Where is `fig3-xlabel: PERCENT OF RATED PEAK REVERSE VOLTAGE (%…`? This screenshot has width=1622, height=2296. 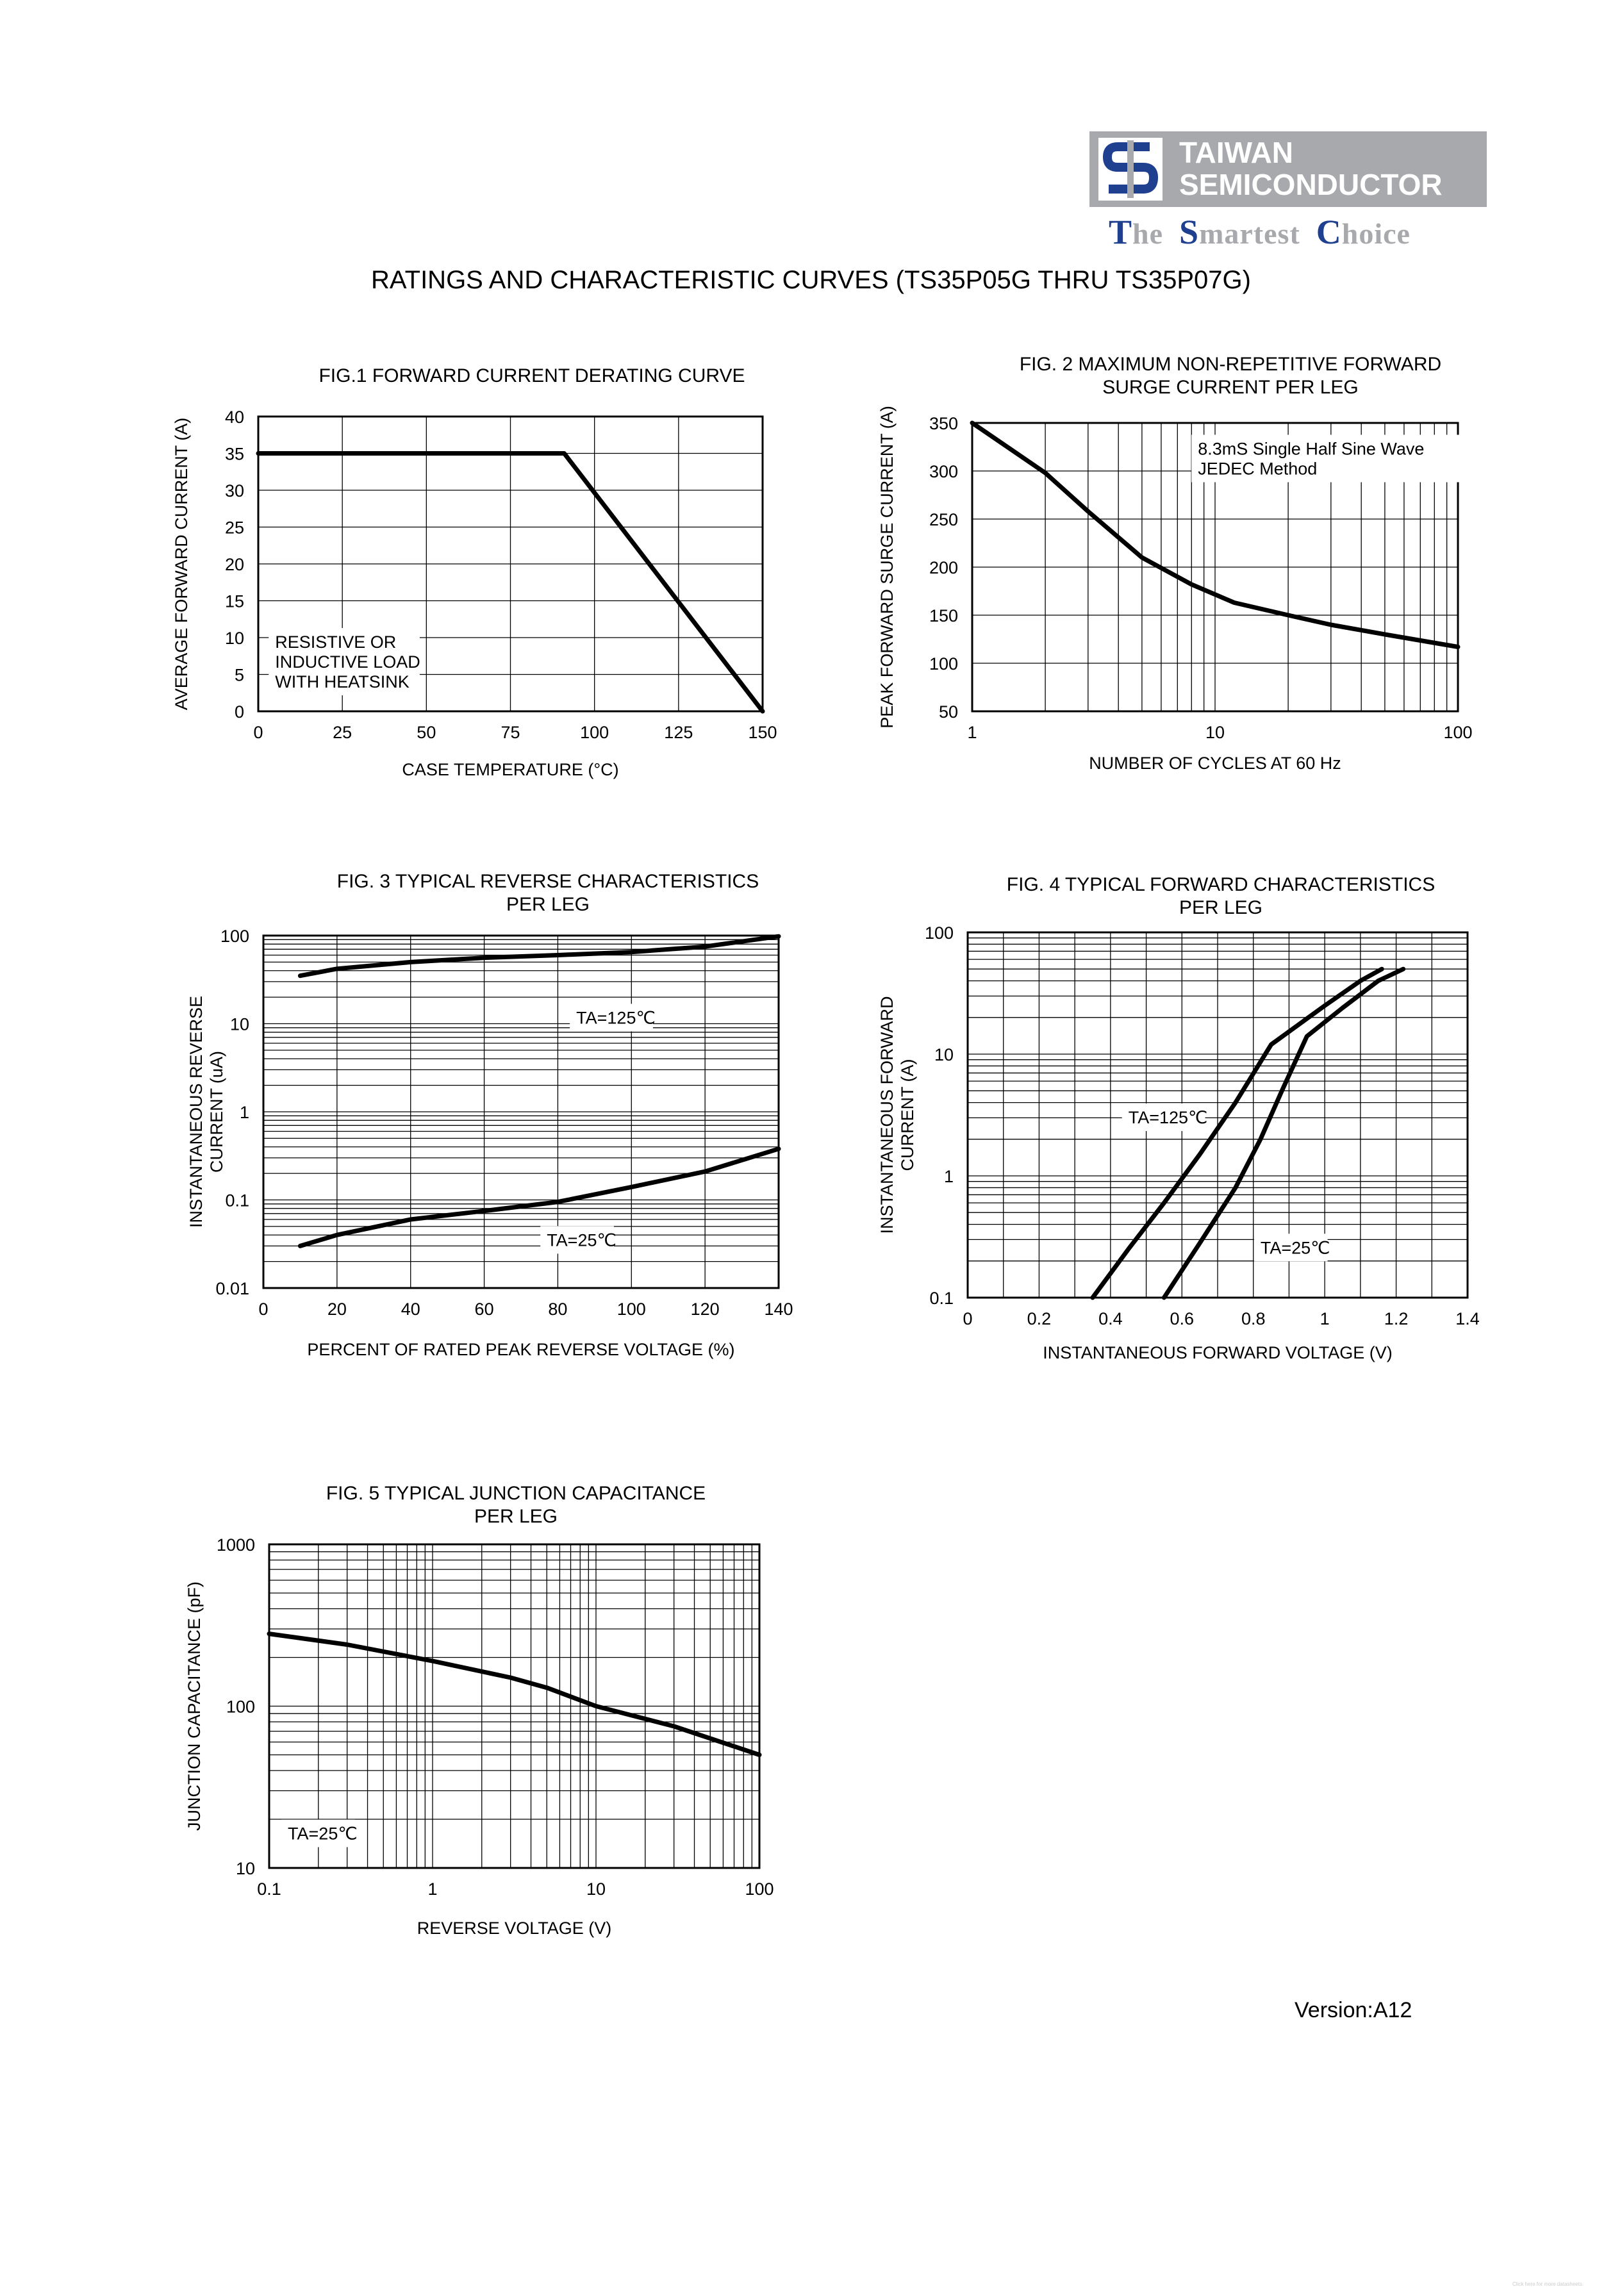
fig3-xlabel: PERCENT OF RATED PEAK REVERSE VOLTAGE (%… is located at coordinates (520, 1349).